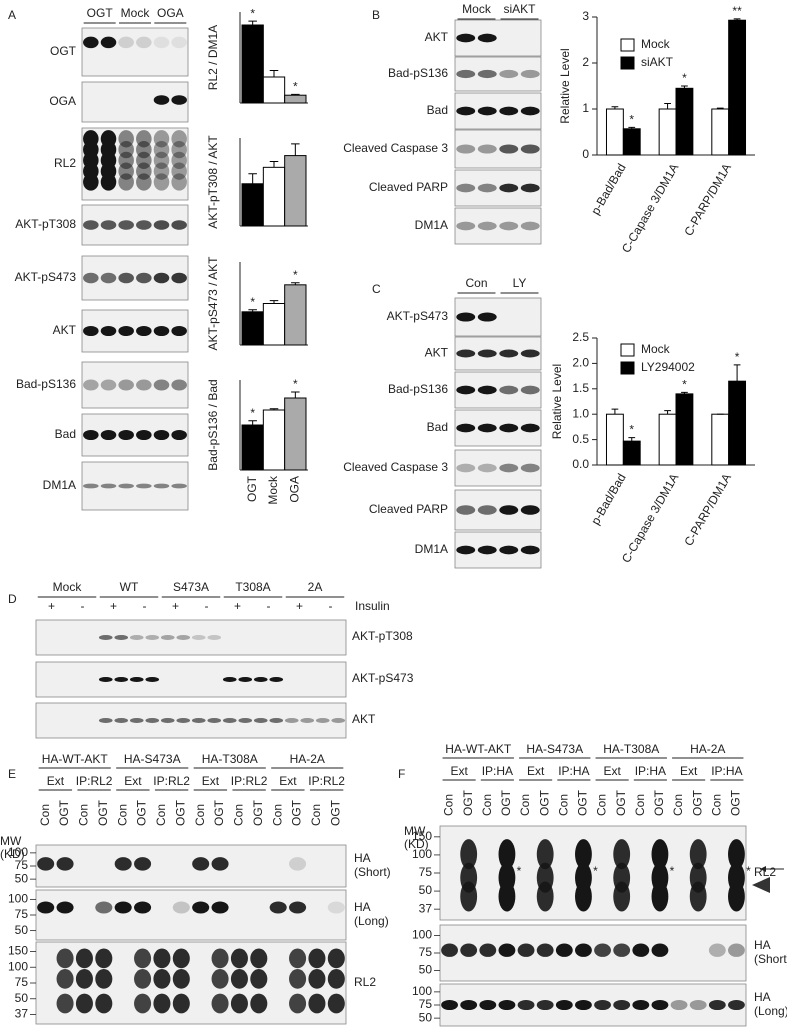 Image resolution: width=787 pixels, height=1027 pixels. What do you see at coordinates (422, 991) in the screenshot?
I see `mw-marker: 100` at bounding box center [422, 991].